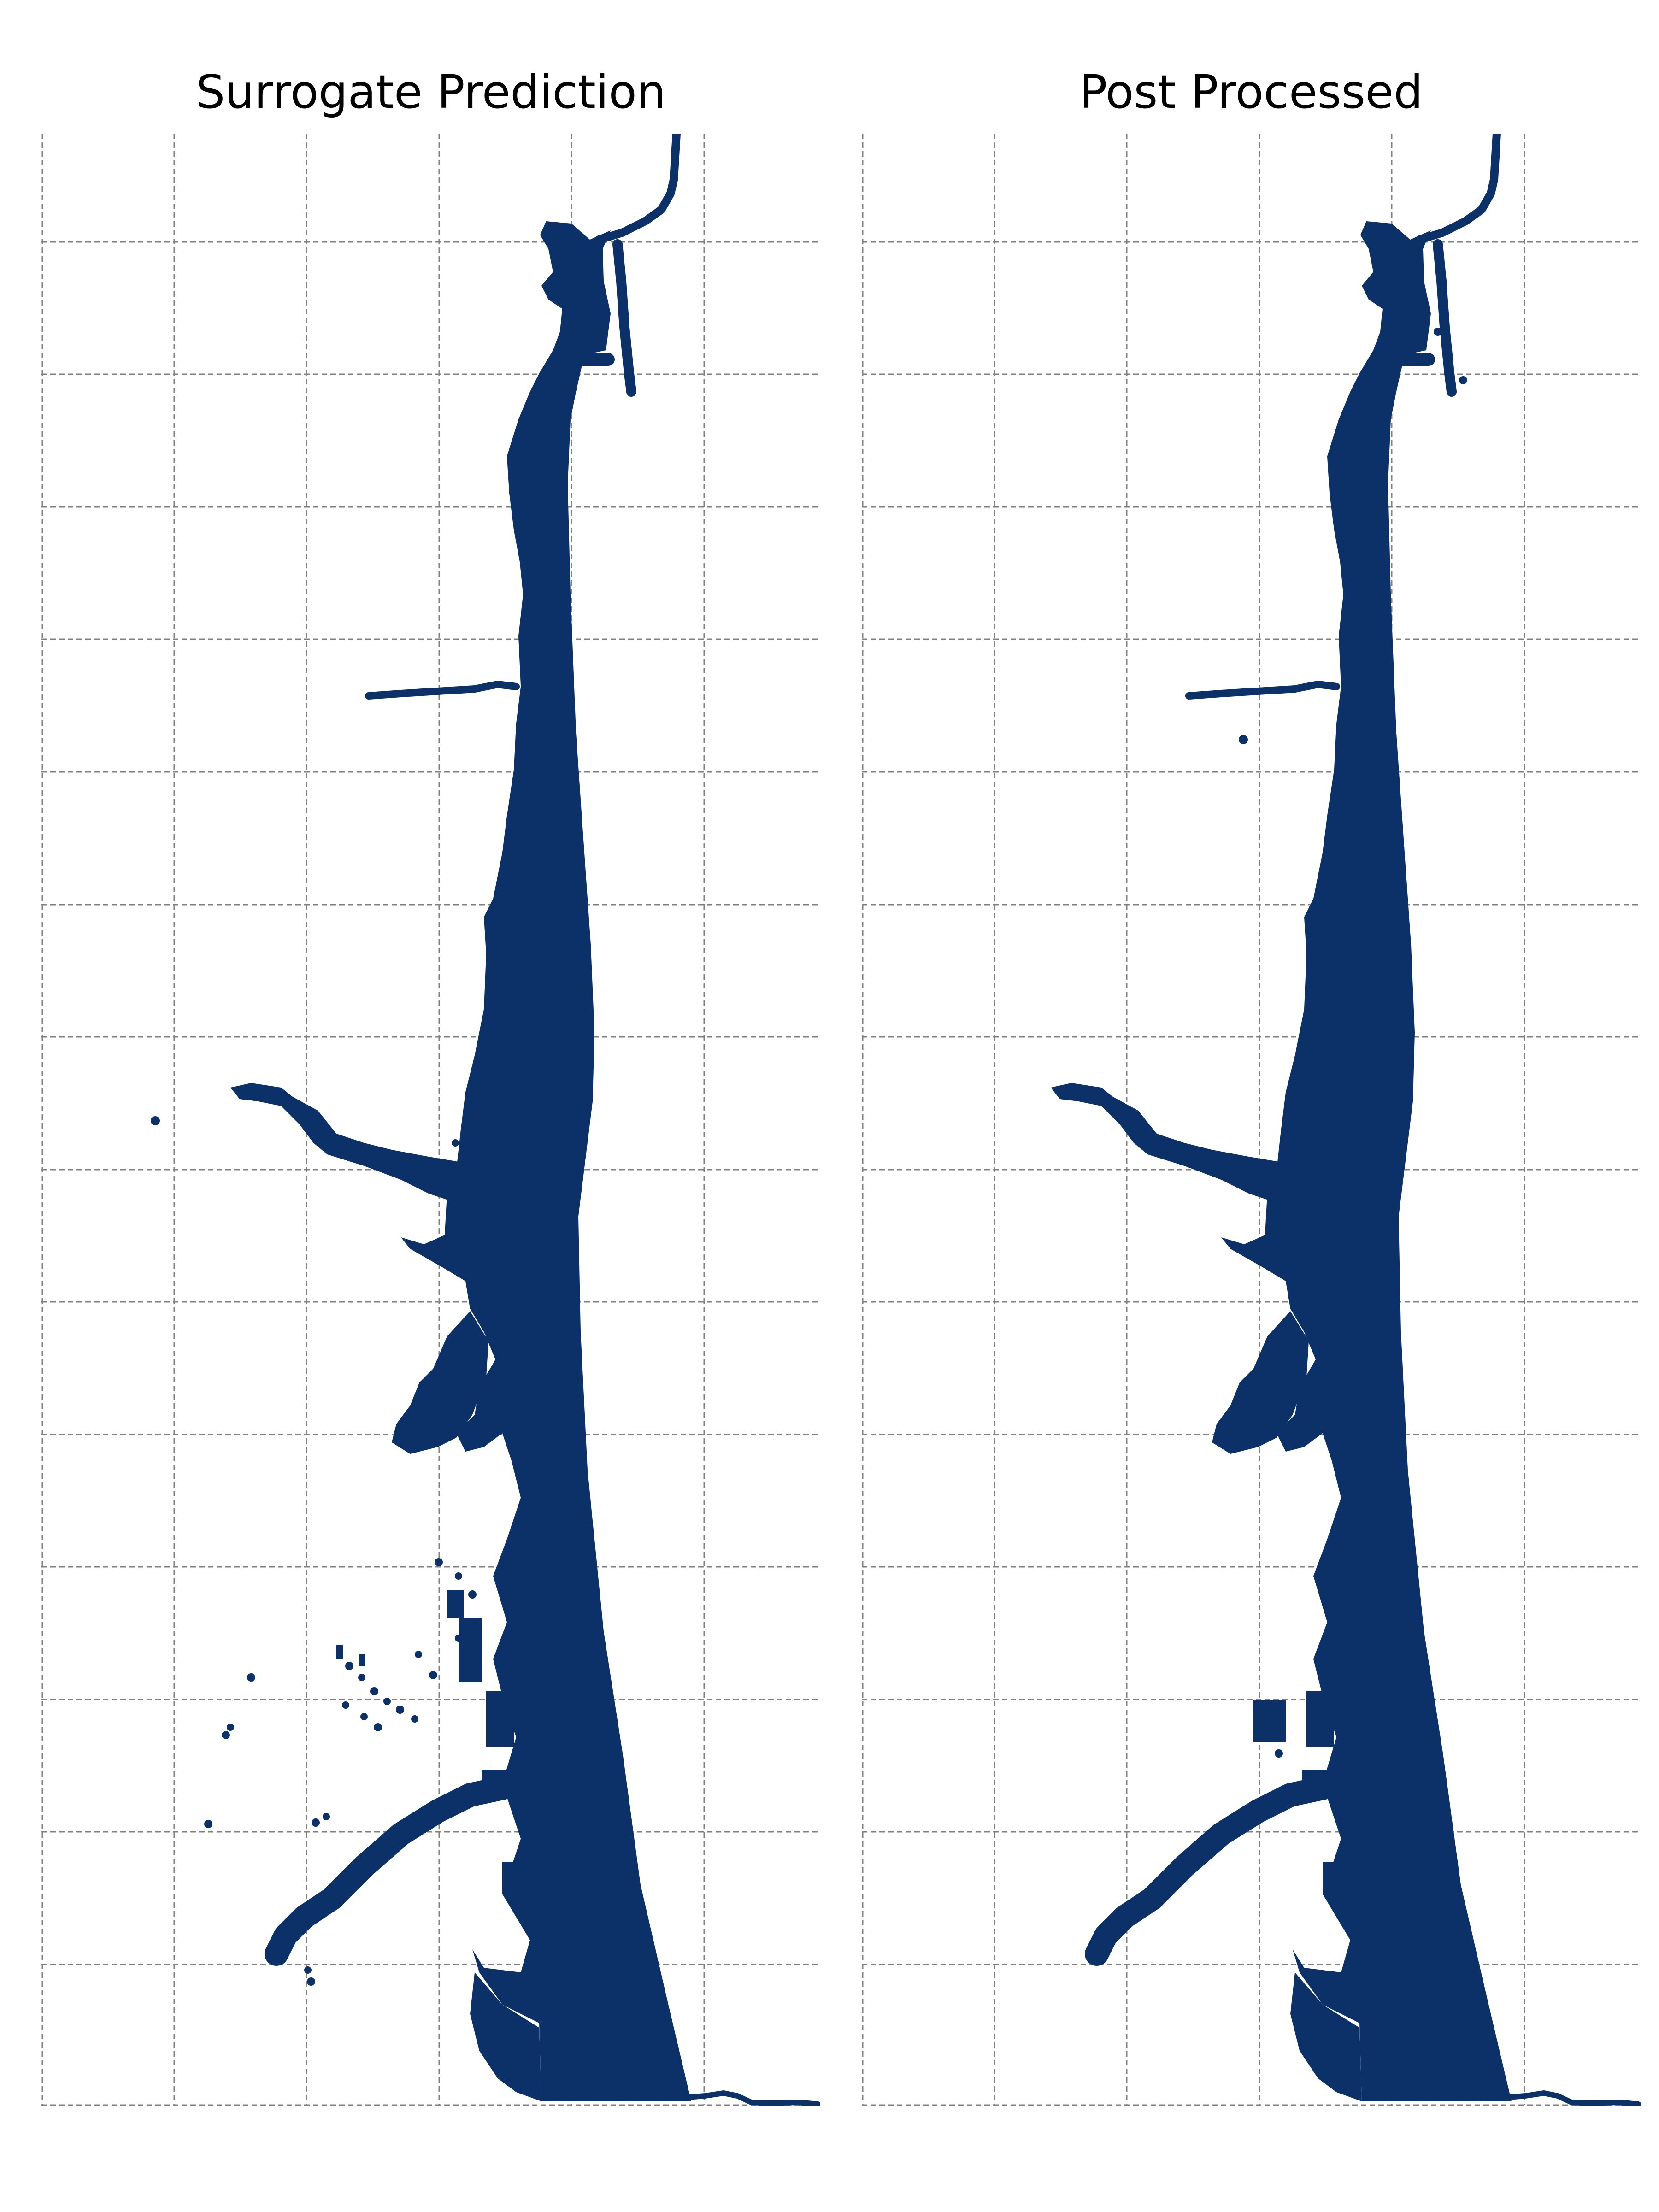  I want to click on panel-title-surrogate-prediction: Surrogate Prediction, so click(430, 92).